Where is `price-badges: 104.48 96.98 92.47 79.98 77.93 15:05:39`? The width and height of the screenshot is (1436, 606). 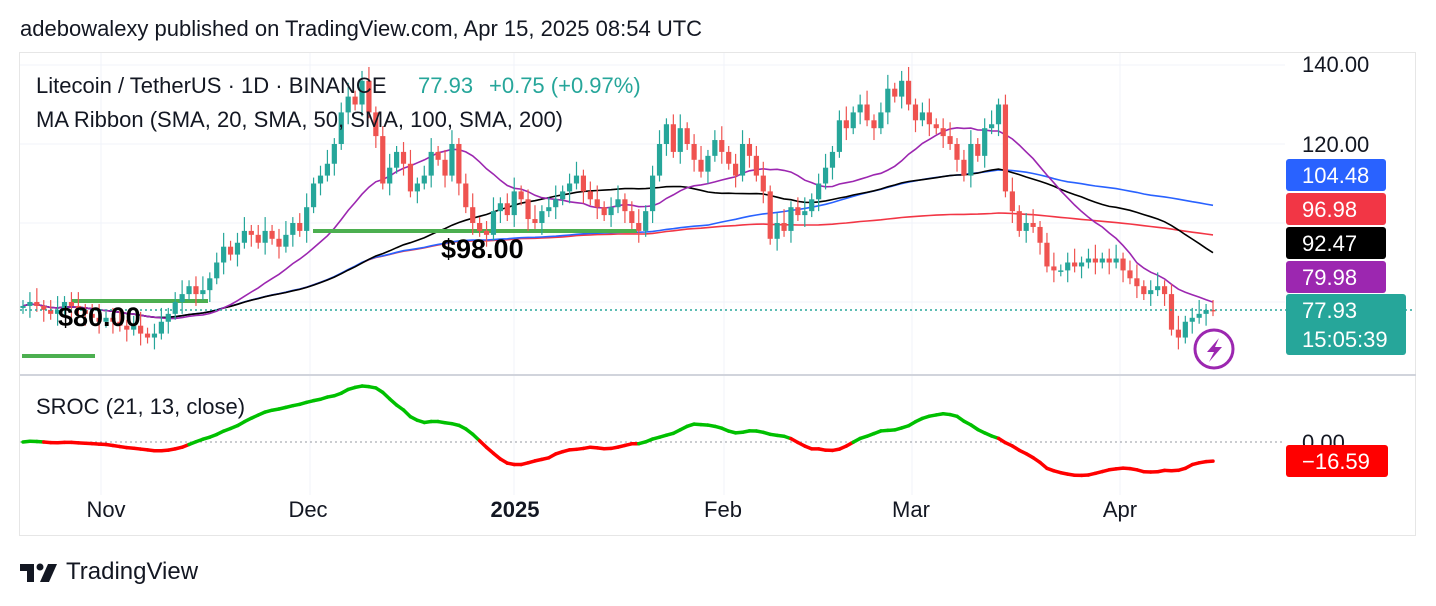
price-badges: 104.48 96.98 92.47 79.98 77.93 15:05:39 is located at coordinates (1346, 257).